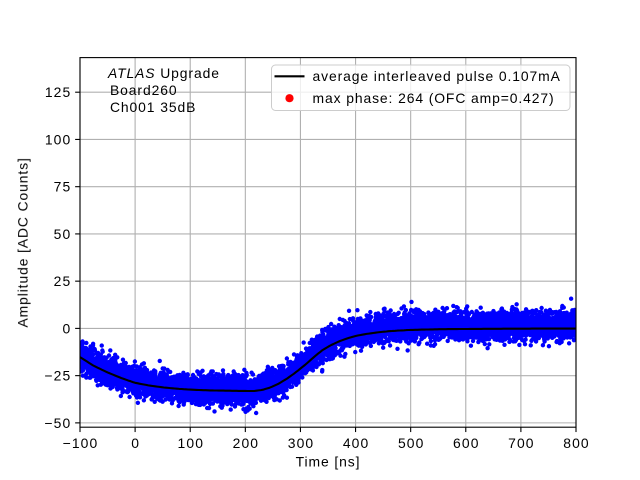 The height and width of the screenshot is (480, 640). Describe the element at coordinates (57, 376) in the screenshot. I see `svg-text: −25` at that location.